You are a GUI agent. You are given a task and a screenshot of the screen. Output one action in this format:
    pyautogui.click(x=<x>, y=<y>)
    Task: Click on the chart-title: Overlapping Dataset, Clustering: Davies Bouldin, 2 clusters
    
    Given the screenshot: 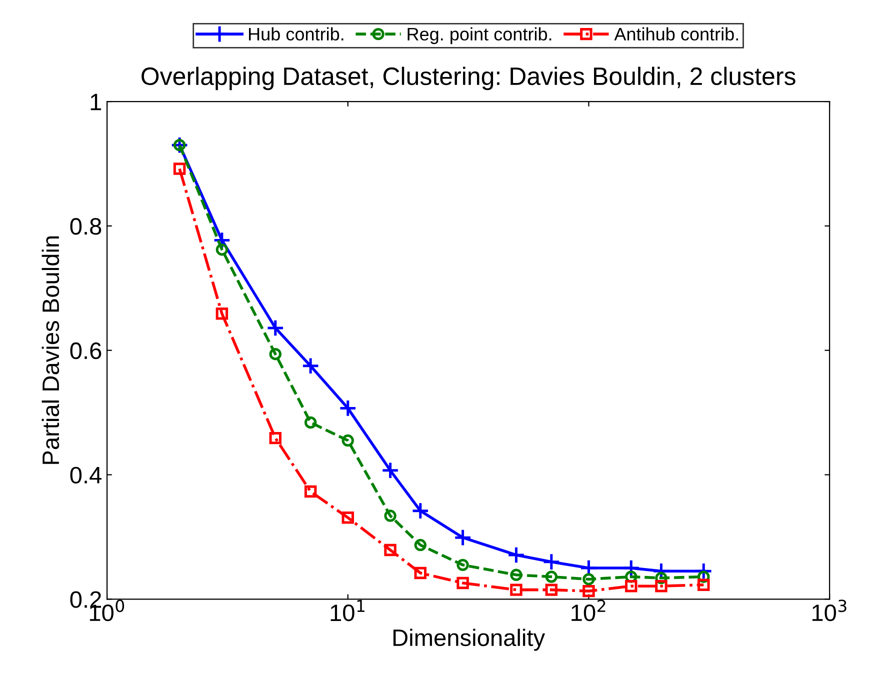 What is the action you would take?
    pyautogui.click(x=469, y=78)
    